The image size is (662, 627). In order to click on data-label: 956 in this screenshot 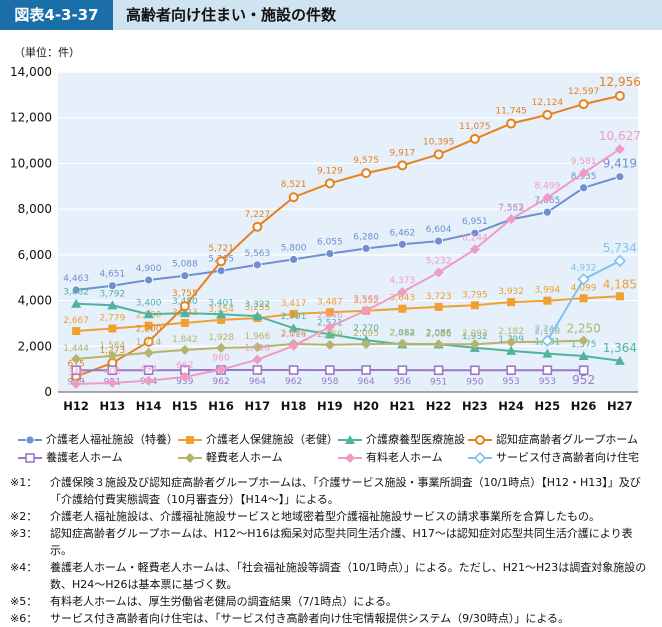, I will do `click(402, 382)`.